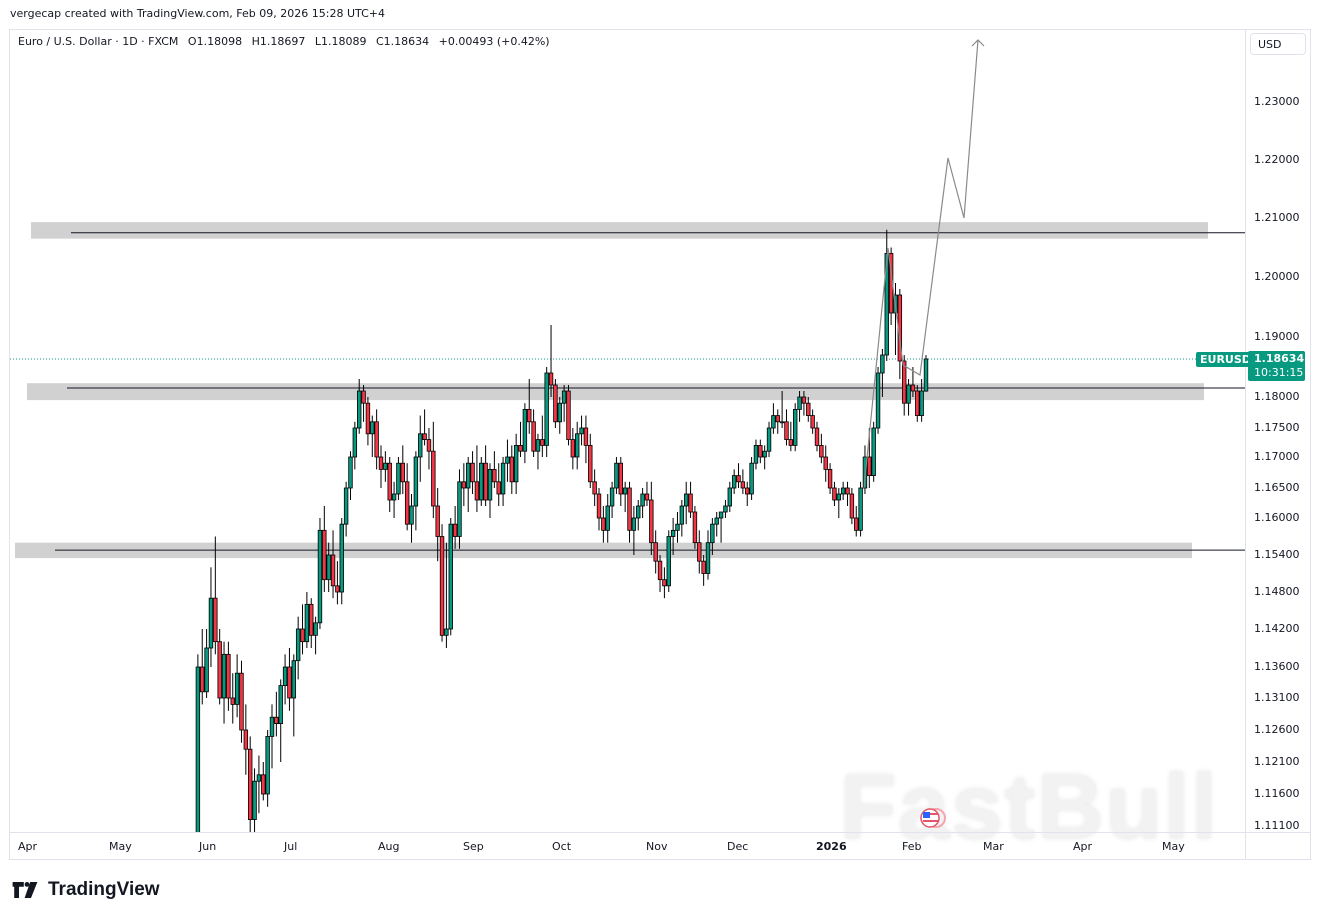  Describe the element at coordinates (738, 846) in the screenshot. I see `time-tick-label: Dec` at that location.